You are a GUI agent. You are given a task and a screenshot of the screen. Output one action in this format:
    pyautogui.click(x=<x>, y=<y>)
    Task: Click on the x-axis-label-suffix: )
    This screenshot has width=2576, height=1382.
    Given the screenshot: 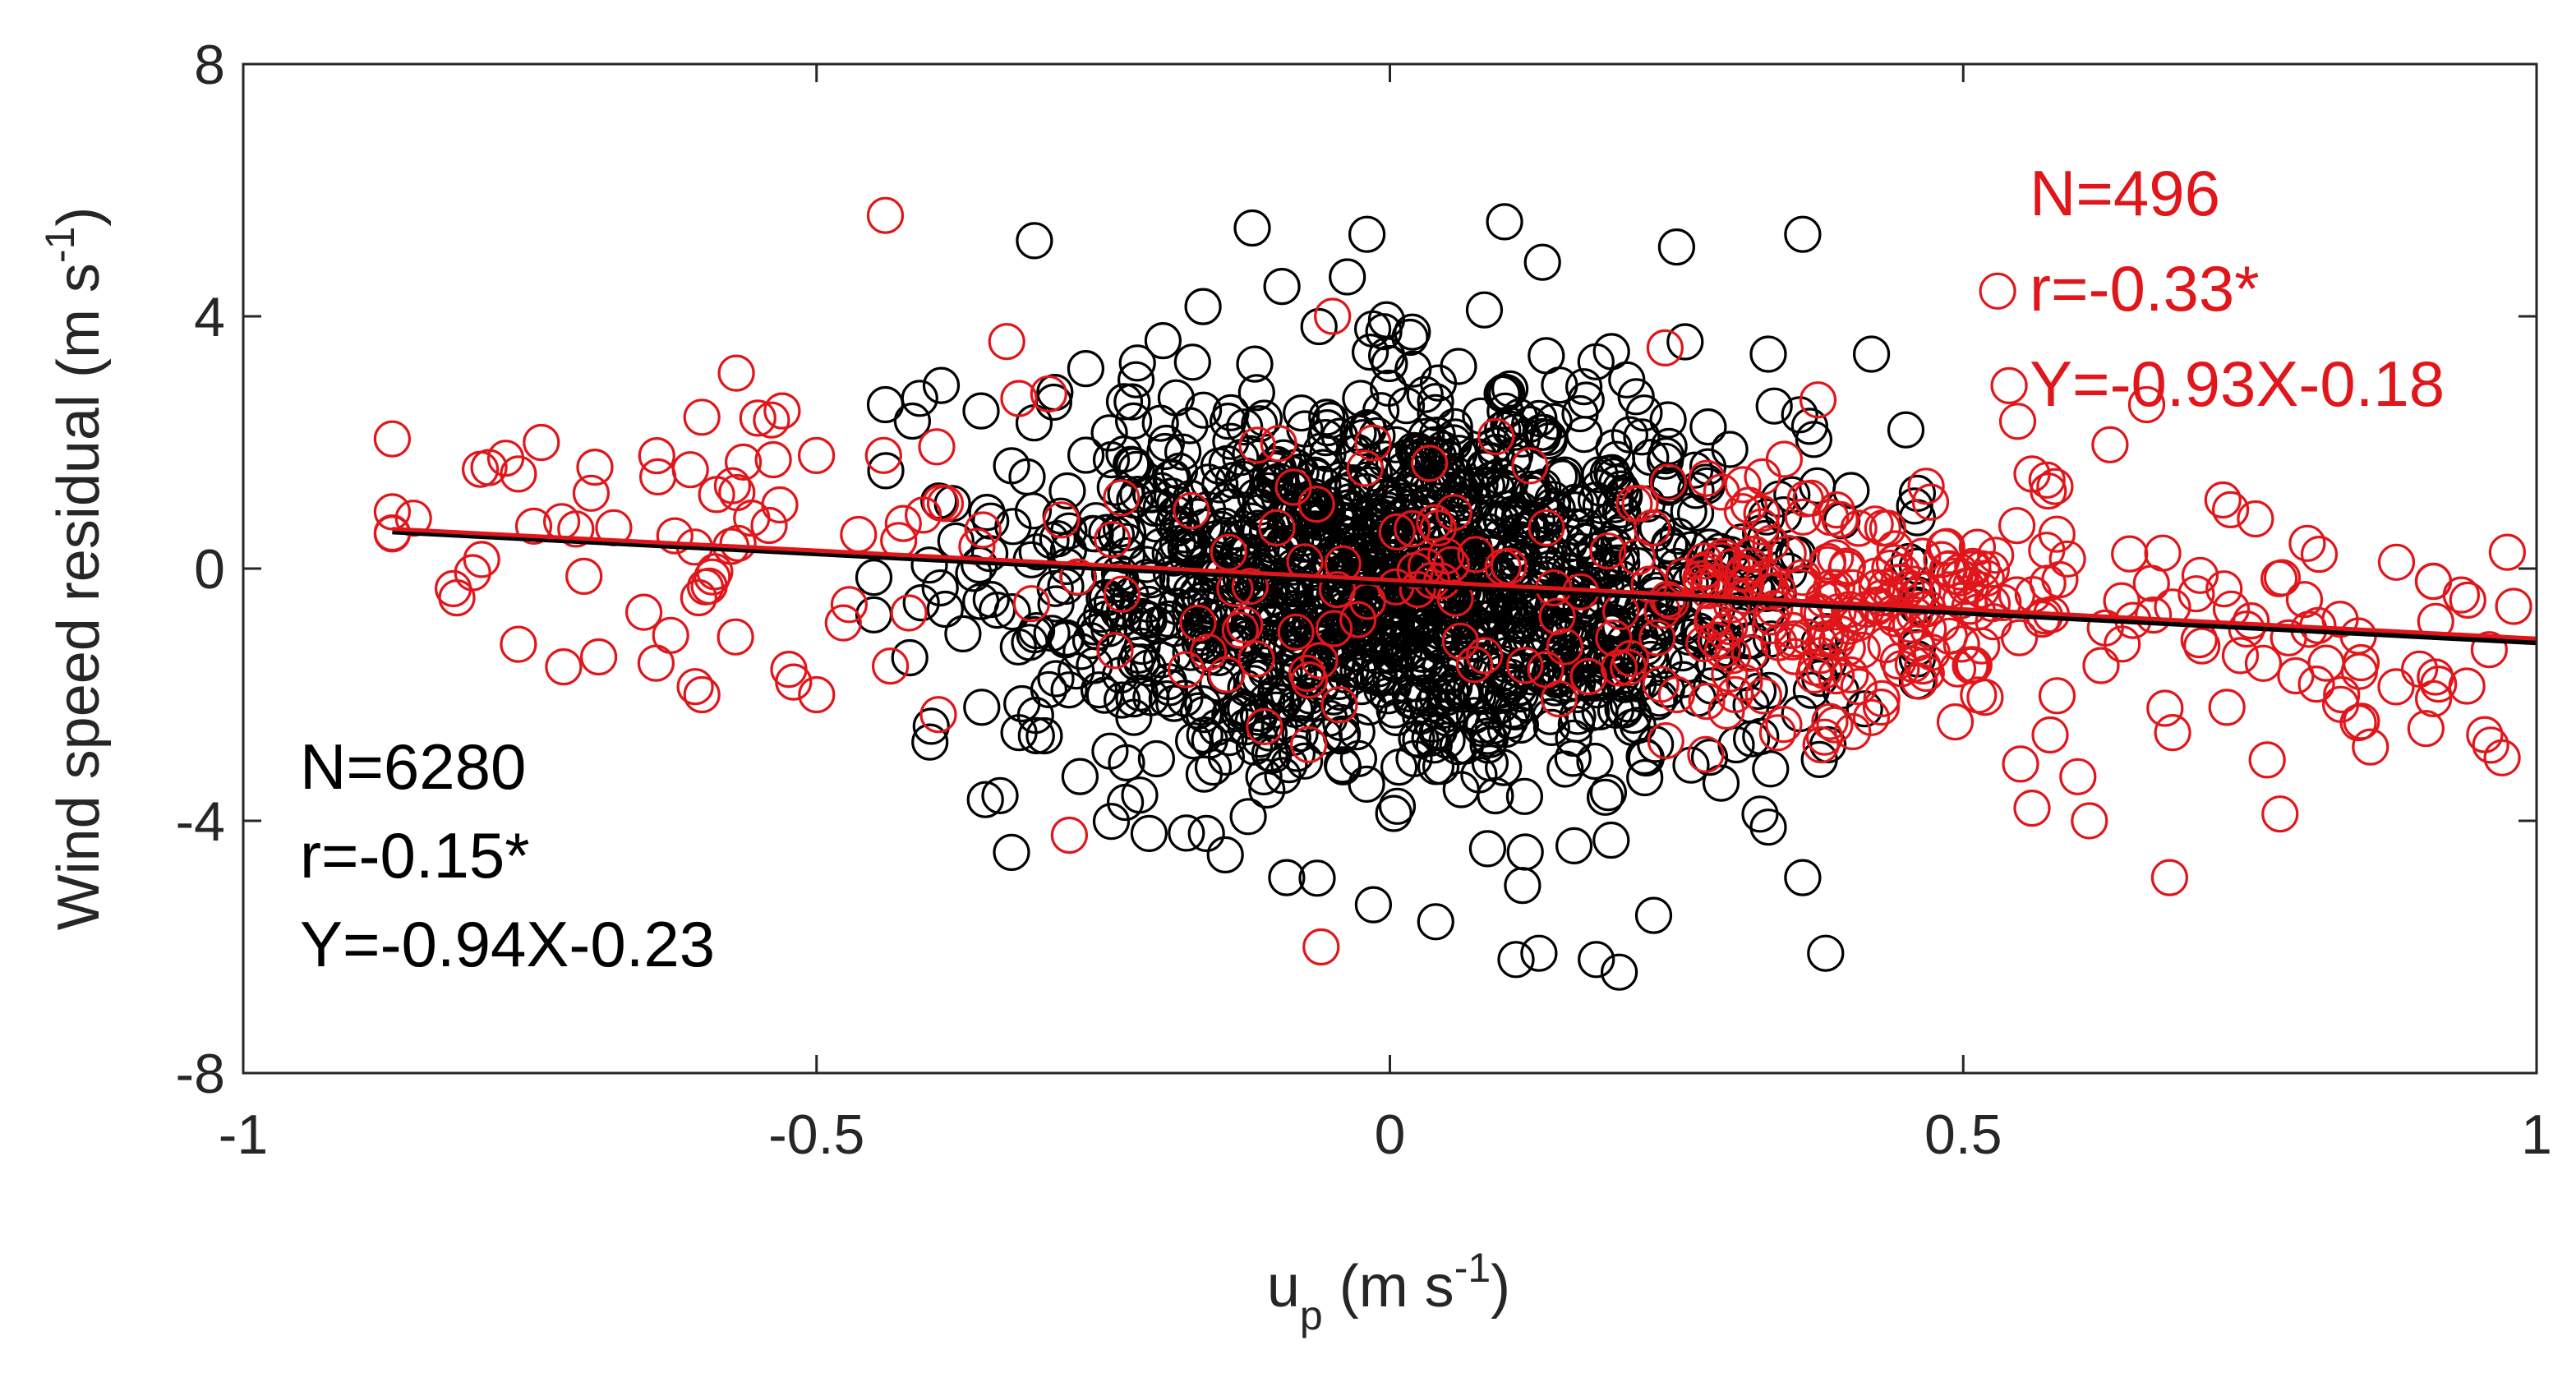 What is the action you would take?
    pyautogui.click(x=1500, y=1287)
    